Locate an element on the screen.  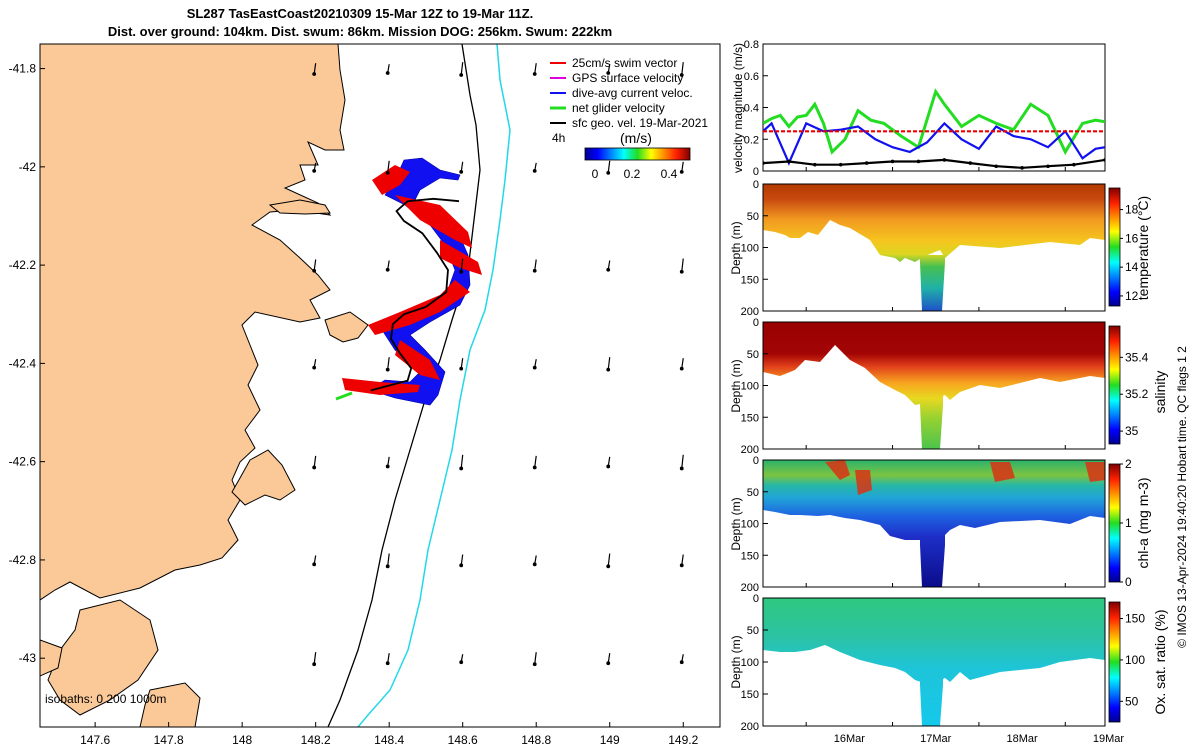
maria-island-land is located at coordinates (346, 327).